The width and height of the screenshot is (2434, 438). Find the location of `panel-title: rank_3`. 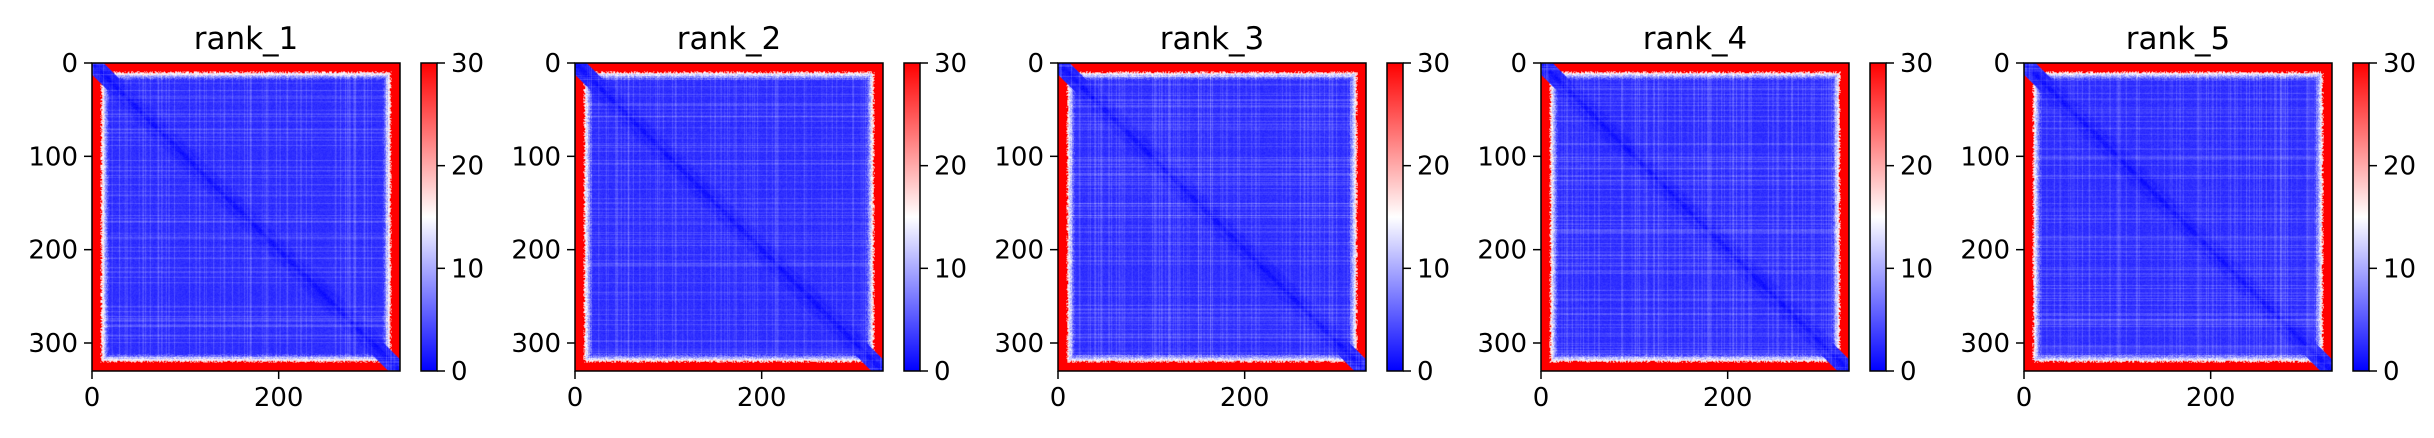

panel-title: rank_3 is located at coordinates (1212, 39).